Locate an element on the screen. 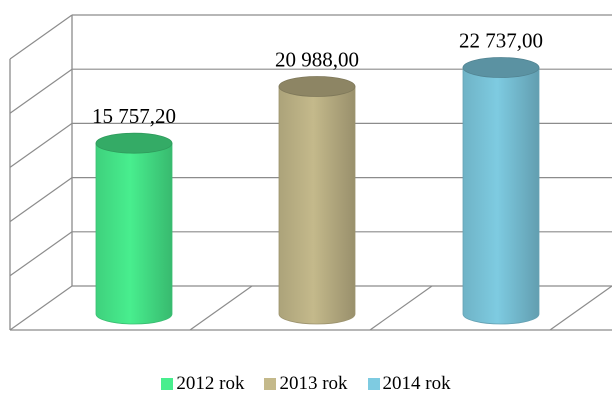 This screenshot has height=396, width=612. legend-label-2013: 2013 rok is located at coordinates (313, 383).